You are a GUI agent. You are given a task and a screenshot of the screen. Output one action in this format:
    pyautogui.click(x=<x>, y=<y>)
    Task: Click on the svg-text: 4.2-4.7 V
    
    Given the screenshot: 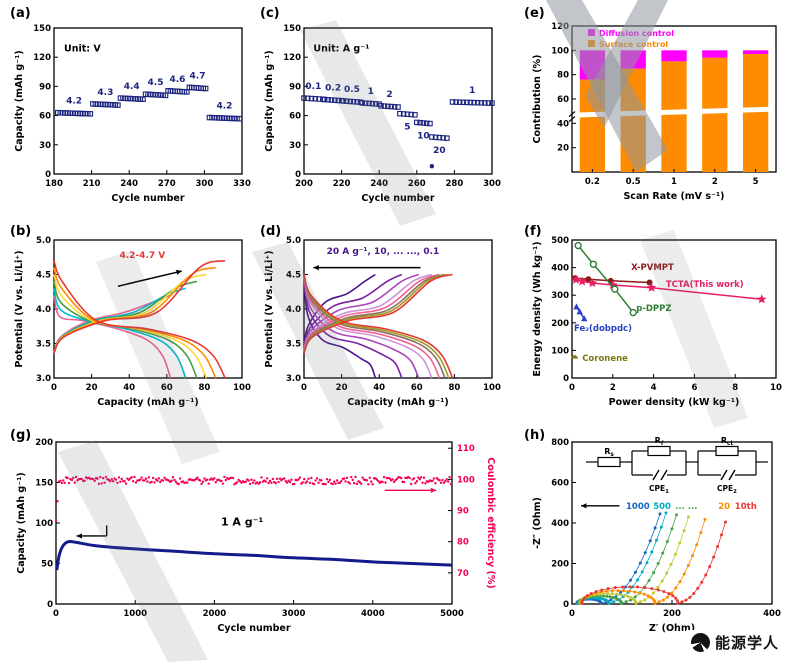 What is the action you would take?
    pyautogui.click(x=142, y=256)
    